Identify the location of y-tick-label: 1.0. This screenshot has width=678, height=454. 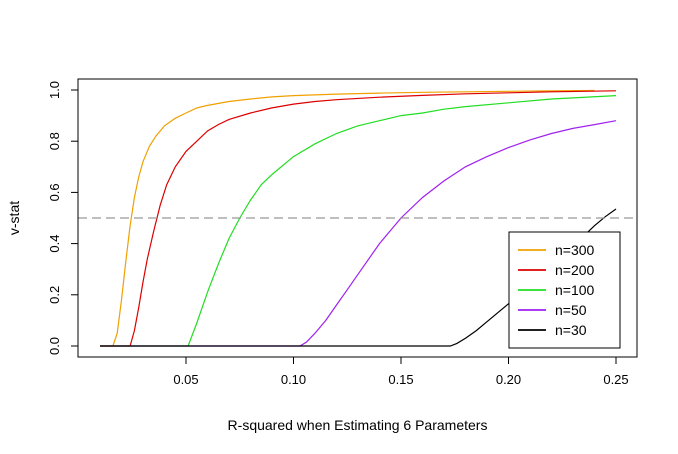
(54, 90).